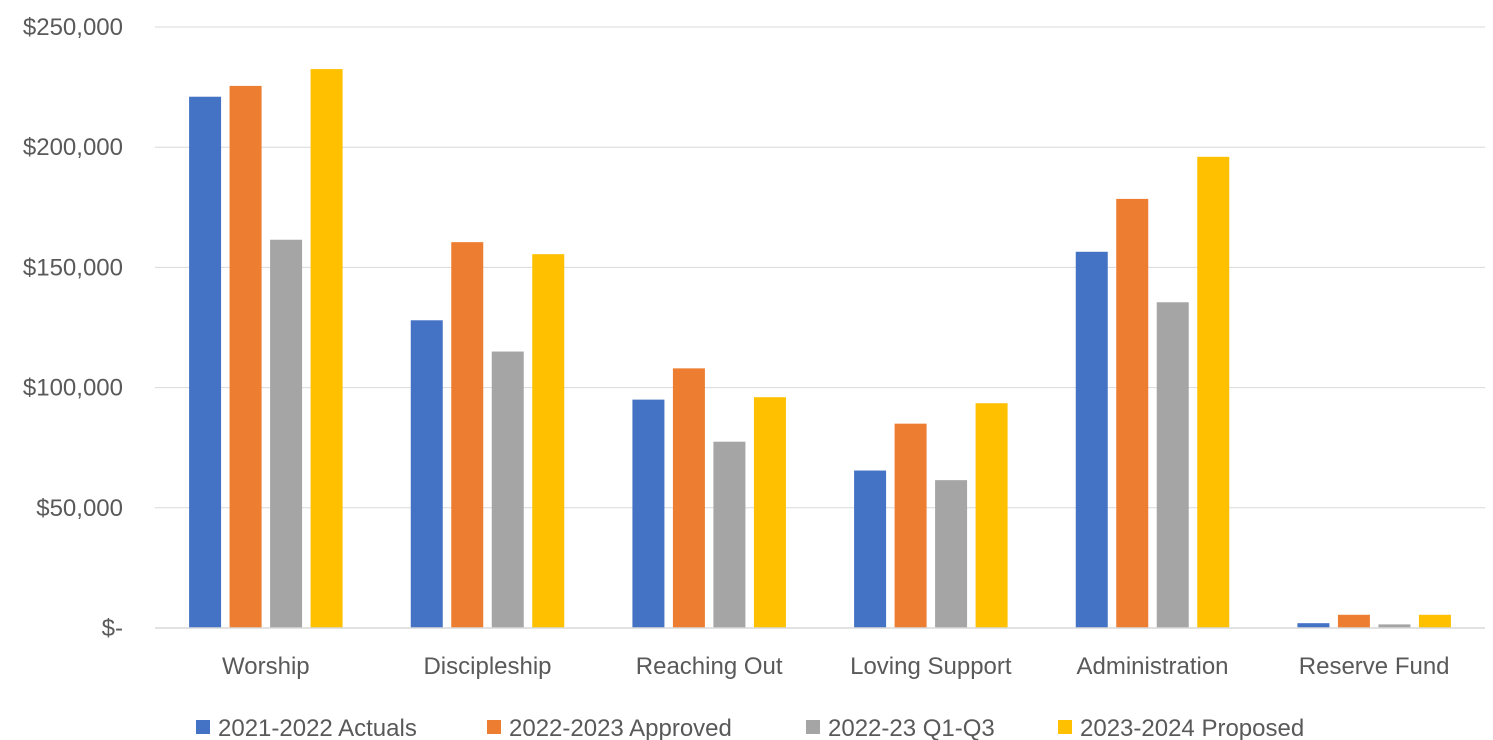 This screenshot has height=740, width=1493. What do you see at coordinates (1192, 727) in the screenshot?
I see `legend-label: 2023-2024 Proposed` at bounding box center [1192, 727].